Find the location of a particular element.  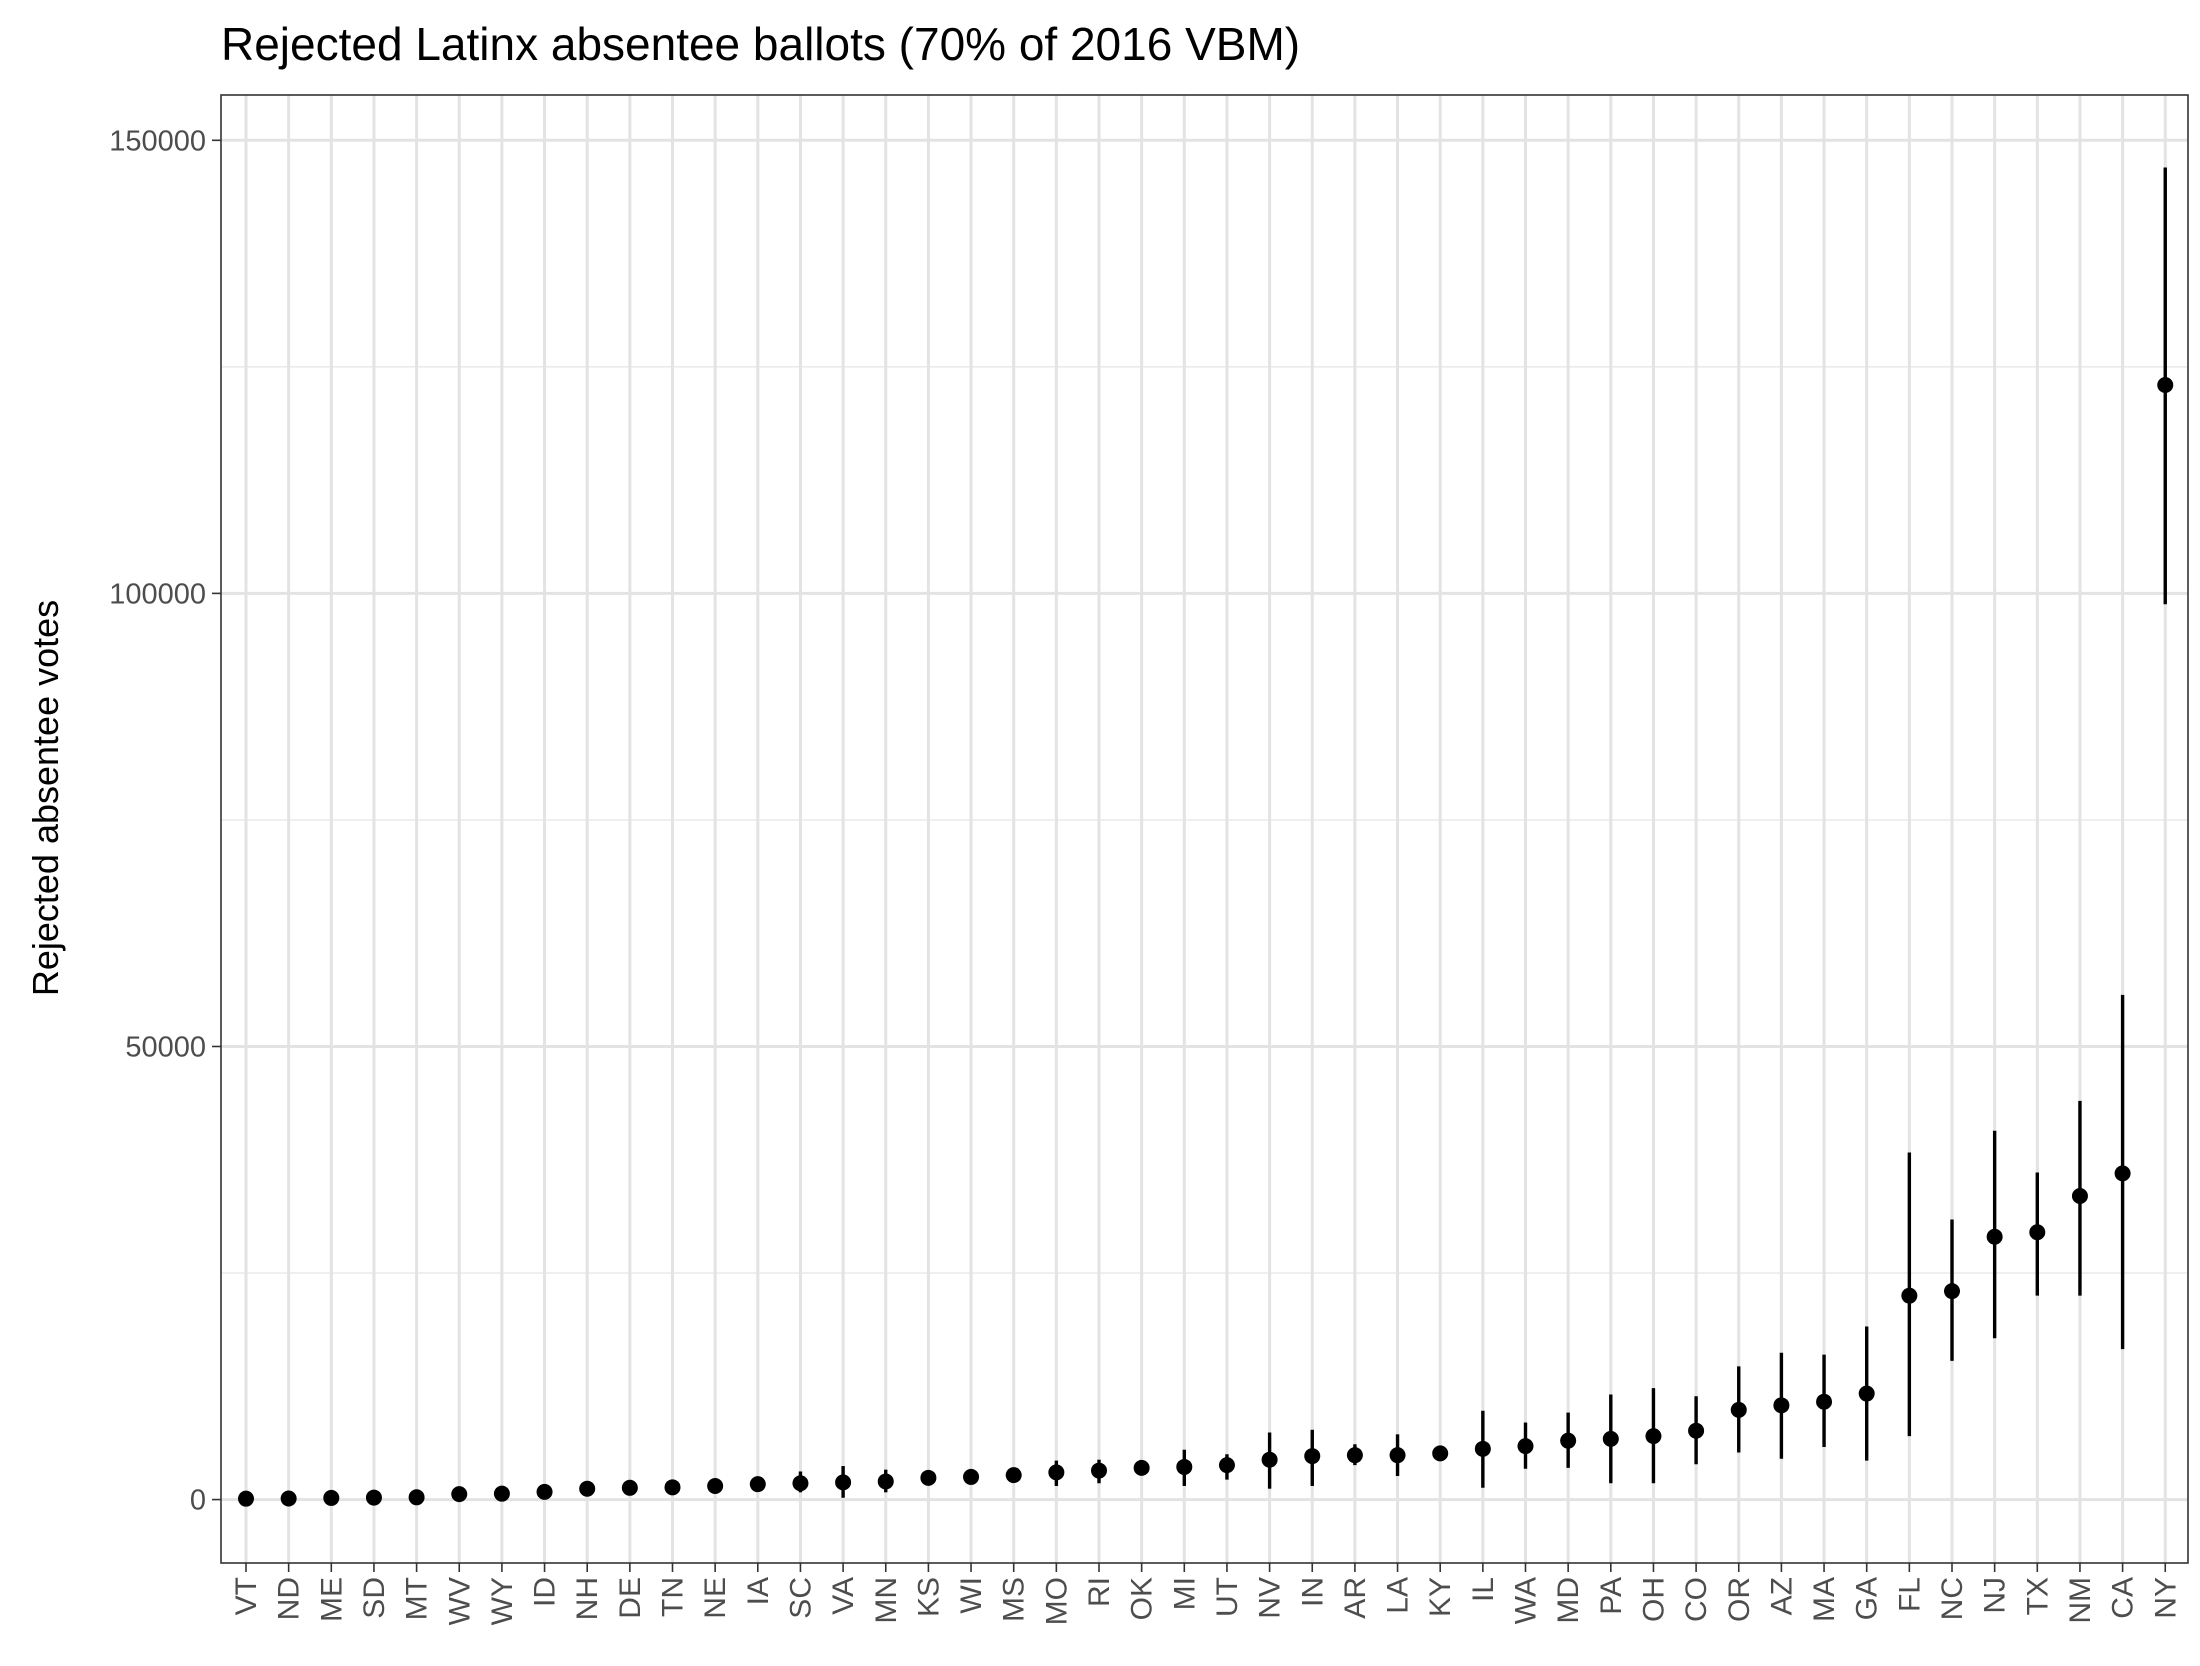

x-tick-label-wi: WI is located at coordinates (971, 1595).